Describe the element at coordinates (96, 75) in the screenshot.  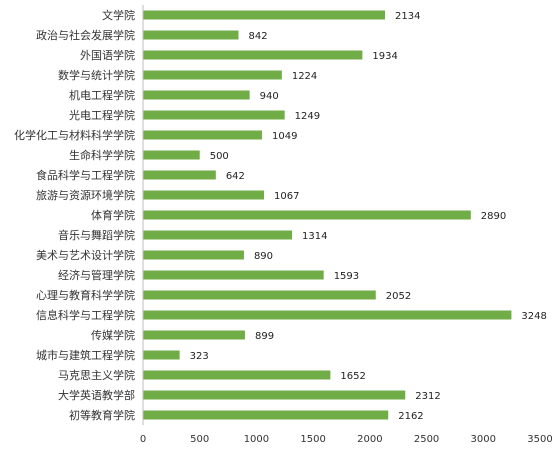
I see `category-label: 数学与统计学院` at that location.